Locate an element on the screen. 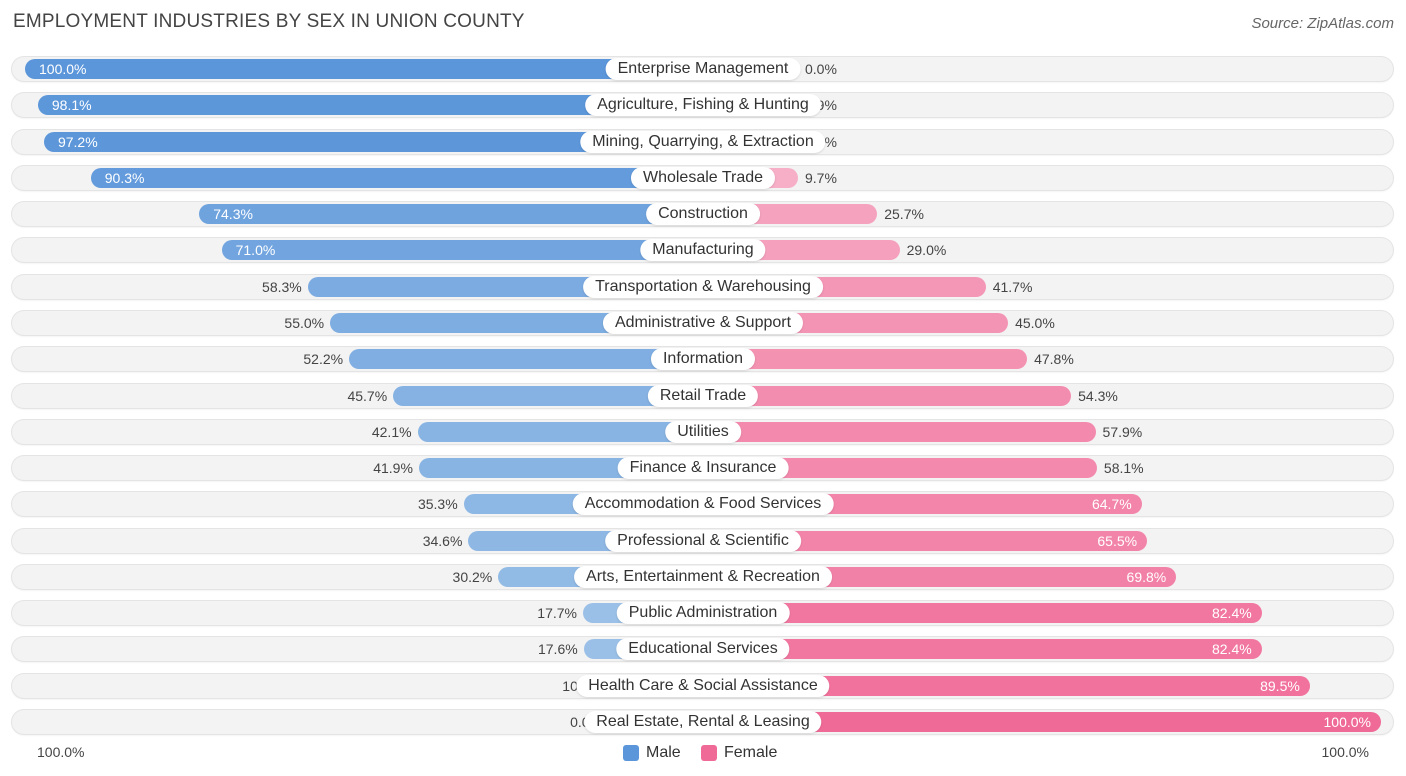 This screenshot has height=776, width=1406. value-label-female: 58.1% is located at coordinates (1123, 468).